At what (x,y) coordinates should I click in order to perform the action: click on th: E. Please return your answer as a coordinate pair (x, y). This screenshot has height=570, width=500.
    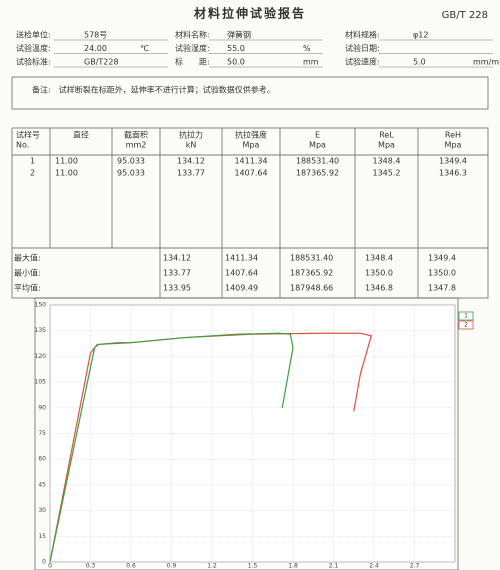
    Looking at the image, I should click on (317, 135).